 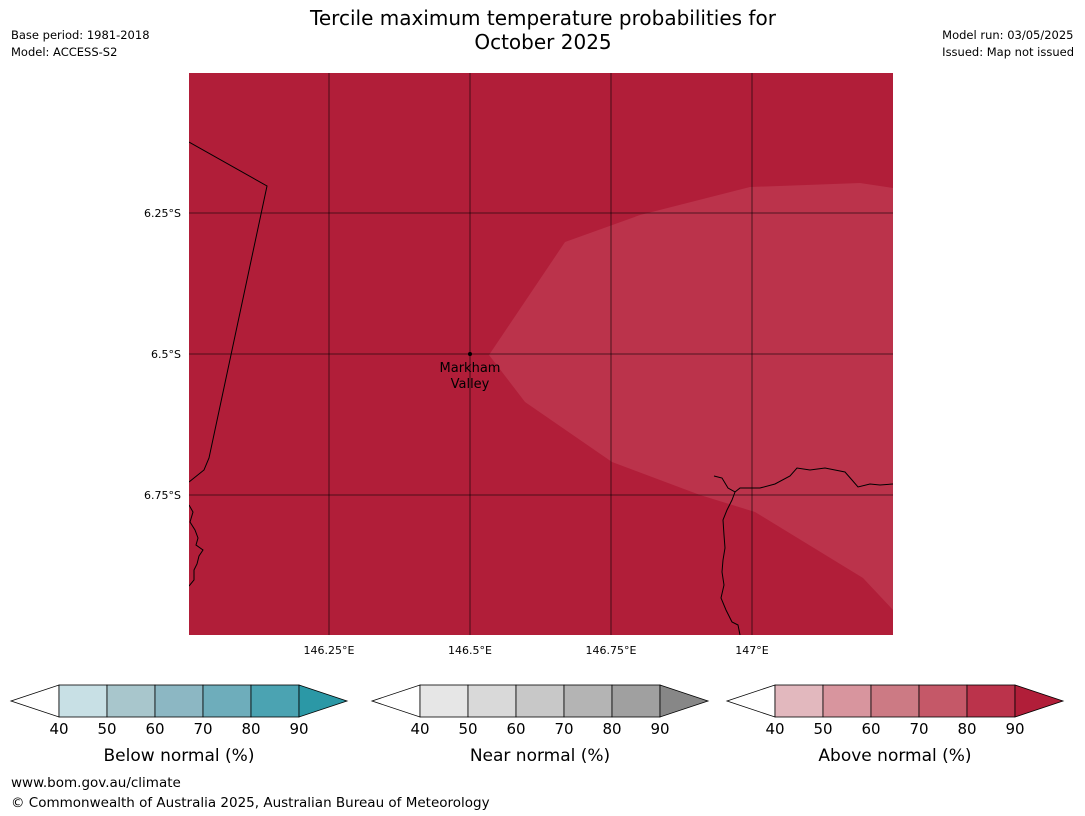 What do you see at coordinates (543, 42) in the screenshot?
I see `title-line-2: October 2025` at bounding box center [543, 42].